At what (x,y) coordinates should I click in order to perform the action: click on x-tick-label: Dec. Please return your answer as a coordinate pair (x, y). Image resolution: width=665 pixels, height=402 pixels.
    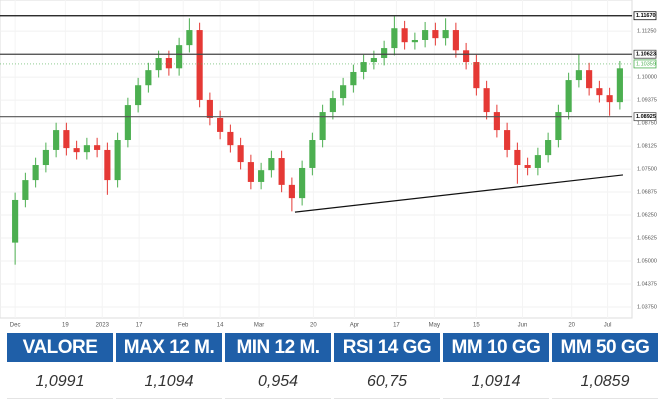
    Looking at the image, I should click on (15, 326).